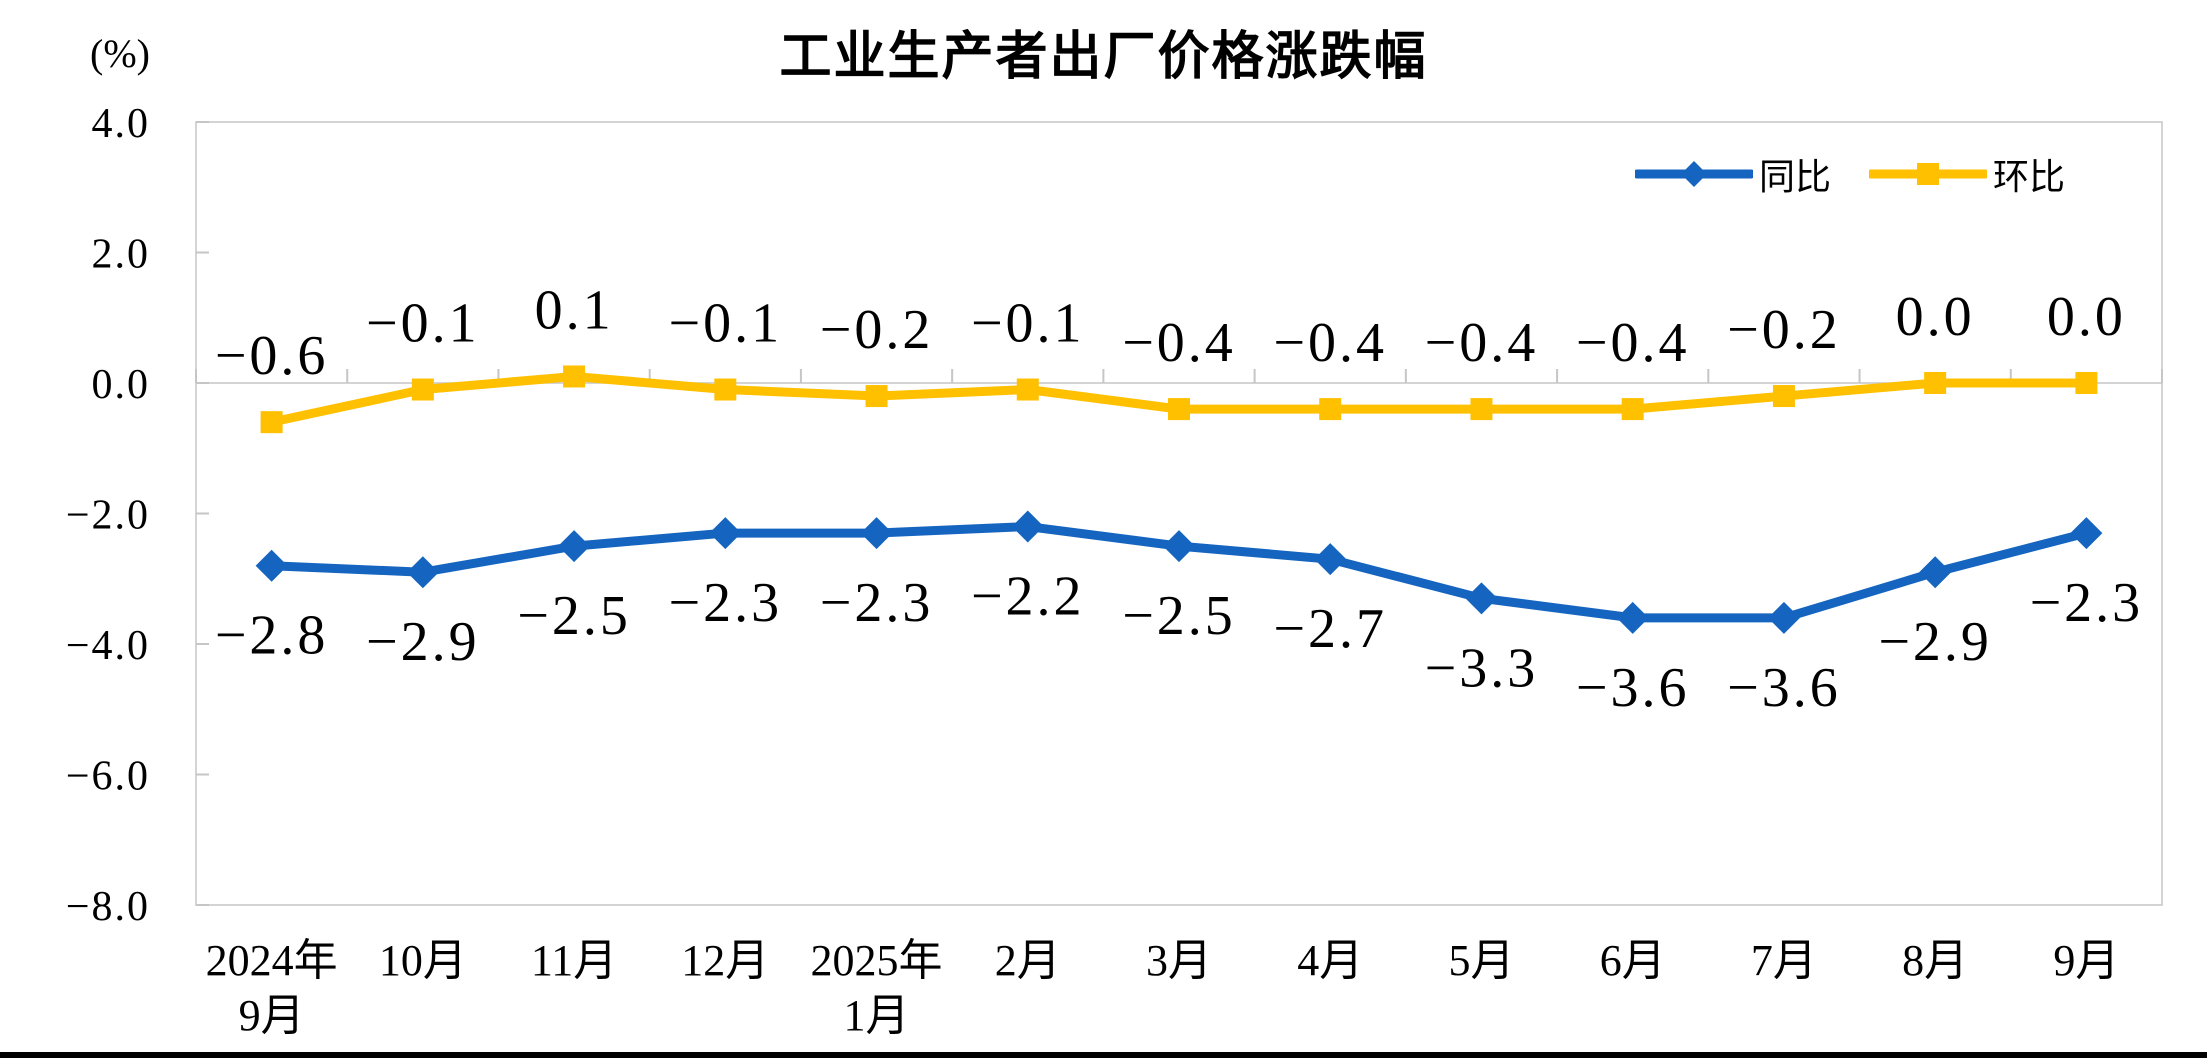 The image size is (2207, 1058). Describe the element at coordinates (1330, 629) in the screenshot. I see `yoy-data-label: −2.7` at that location.